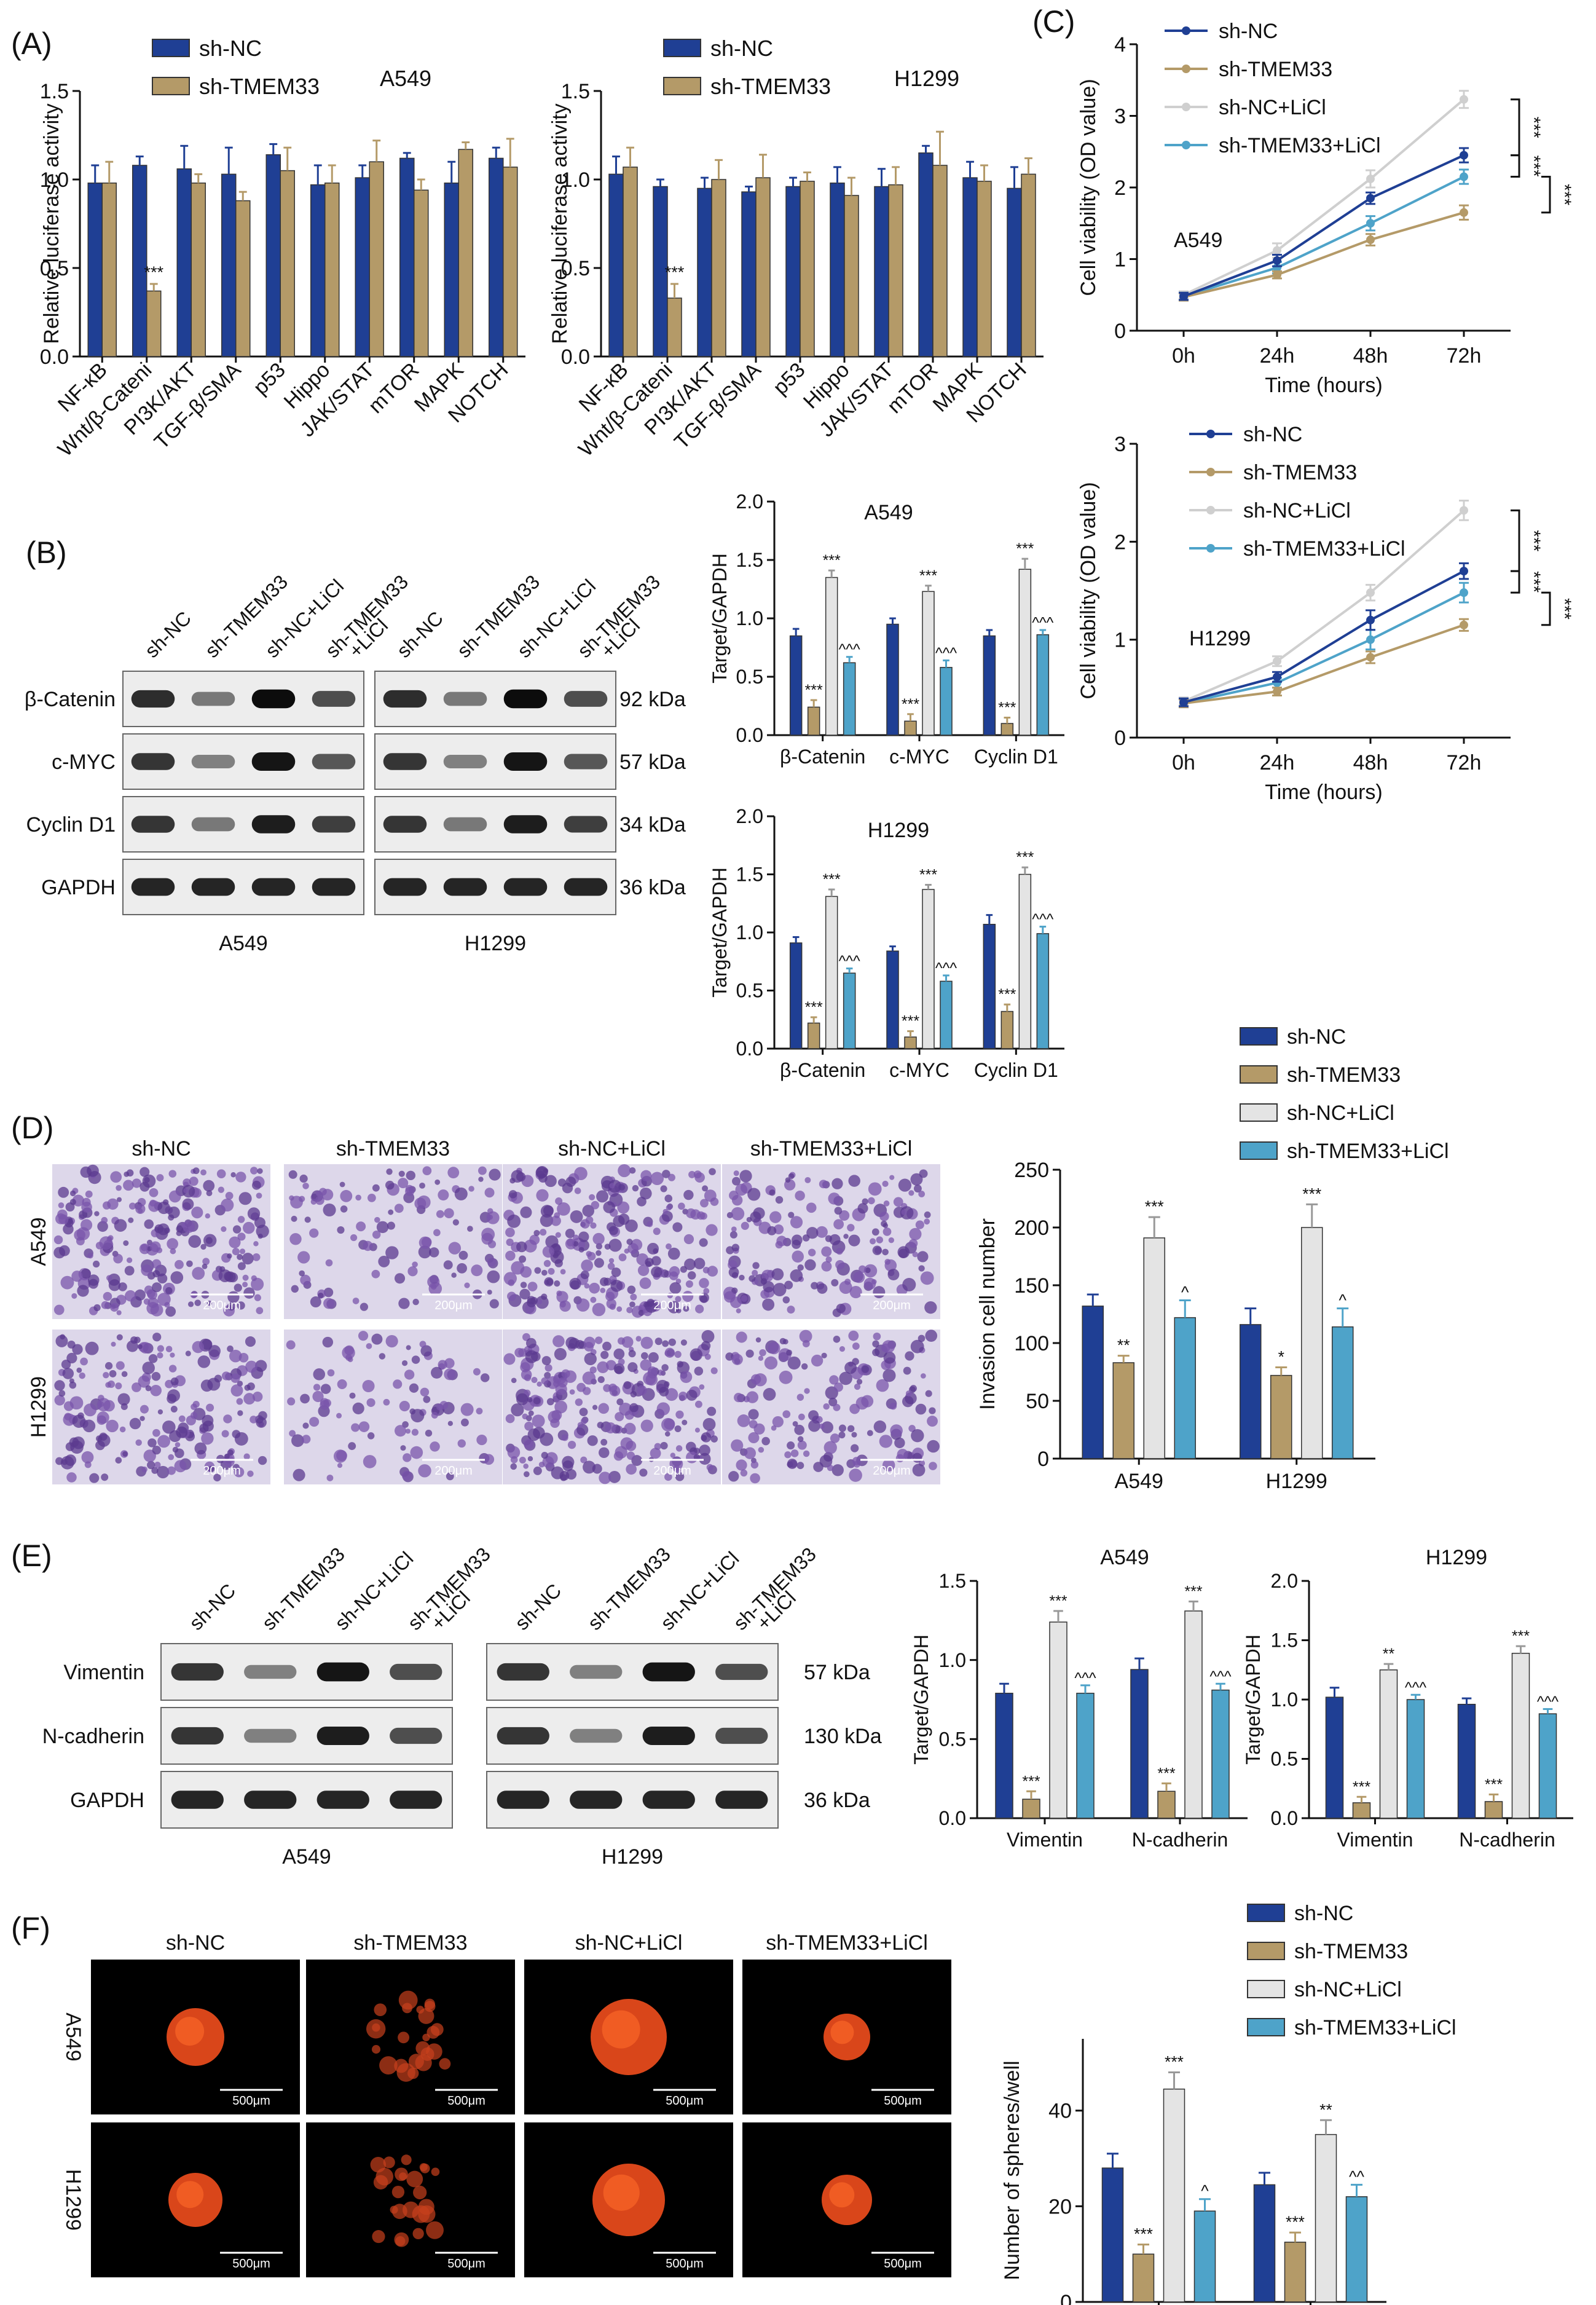  I want to click on y-tick-label: 20, so click(1060, 2206).